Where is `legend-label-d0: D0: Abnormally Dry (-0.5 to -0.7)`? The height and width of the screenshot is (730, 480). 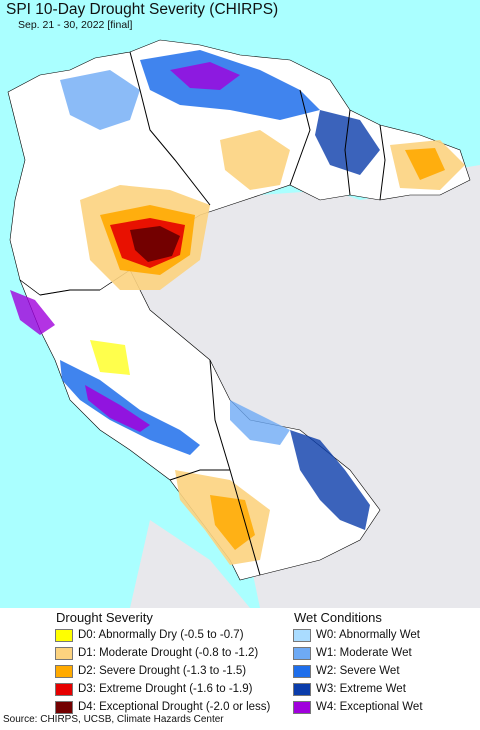
legend-label-d0: D0: Abnormally Dry (-0.5 to -0.7) is located at coordinates (161, 635).